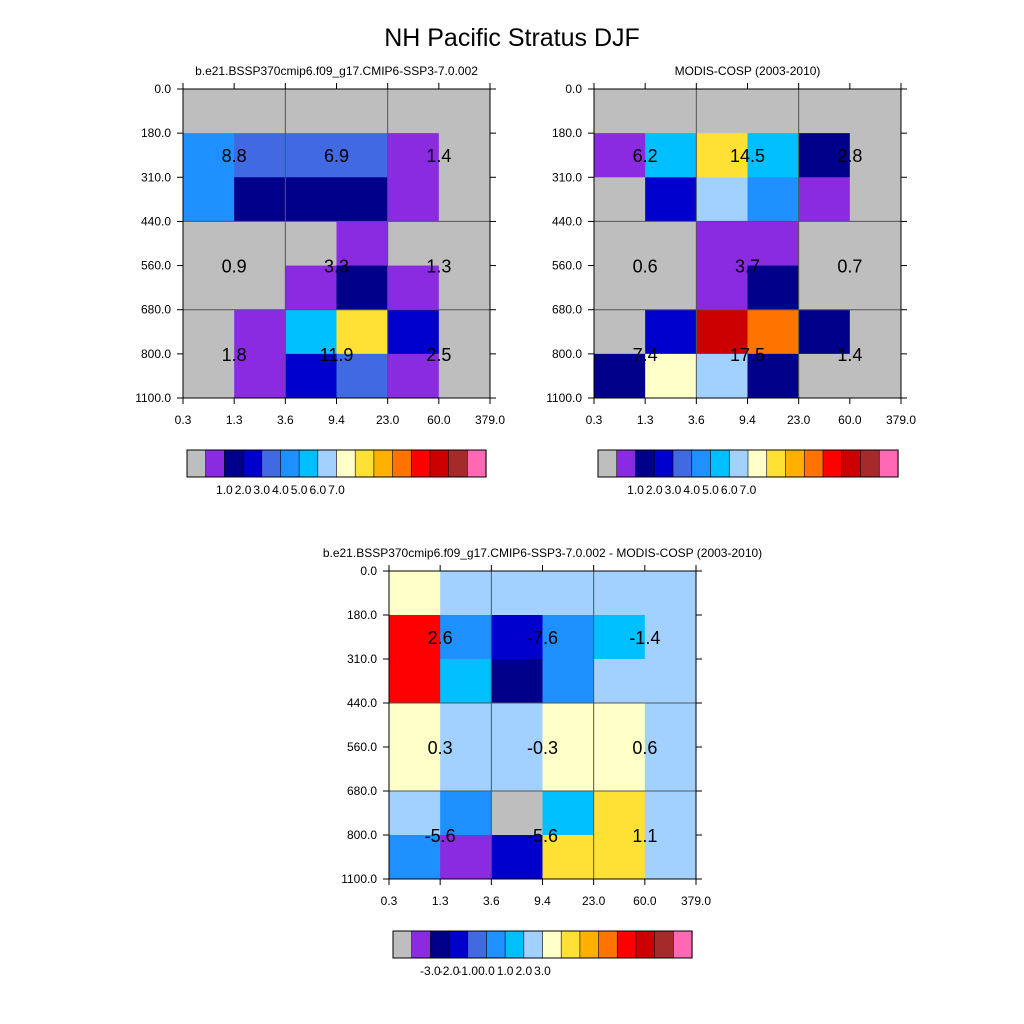  I want to click on data-label: 2.5, so click(438, 355).